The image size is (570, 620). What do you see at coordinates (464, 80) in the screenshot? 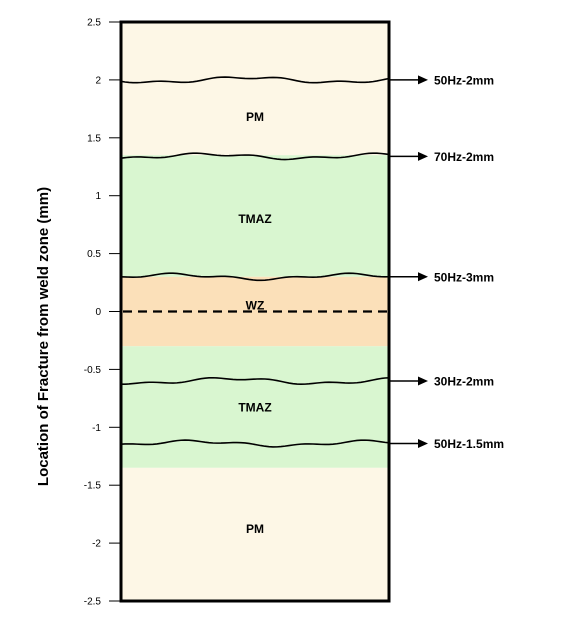
I see `fracture-label-0: 50Hz-2mm` at bounding box center [464, 80].